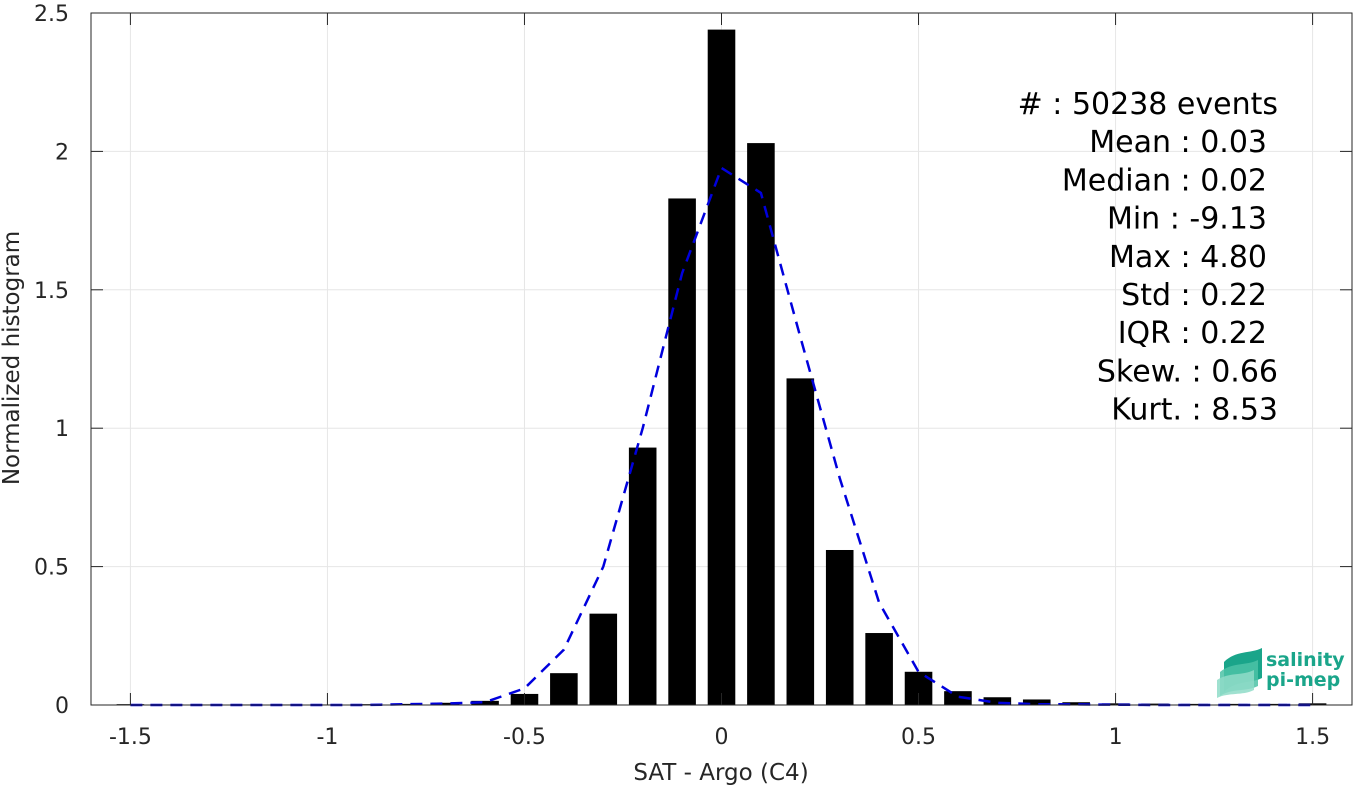  I want to click on y-tick-label: 2, so click(62, 152).